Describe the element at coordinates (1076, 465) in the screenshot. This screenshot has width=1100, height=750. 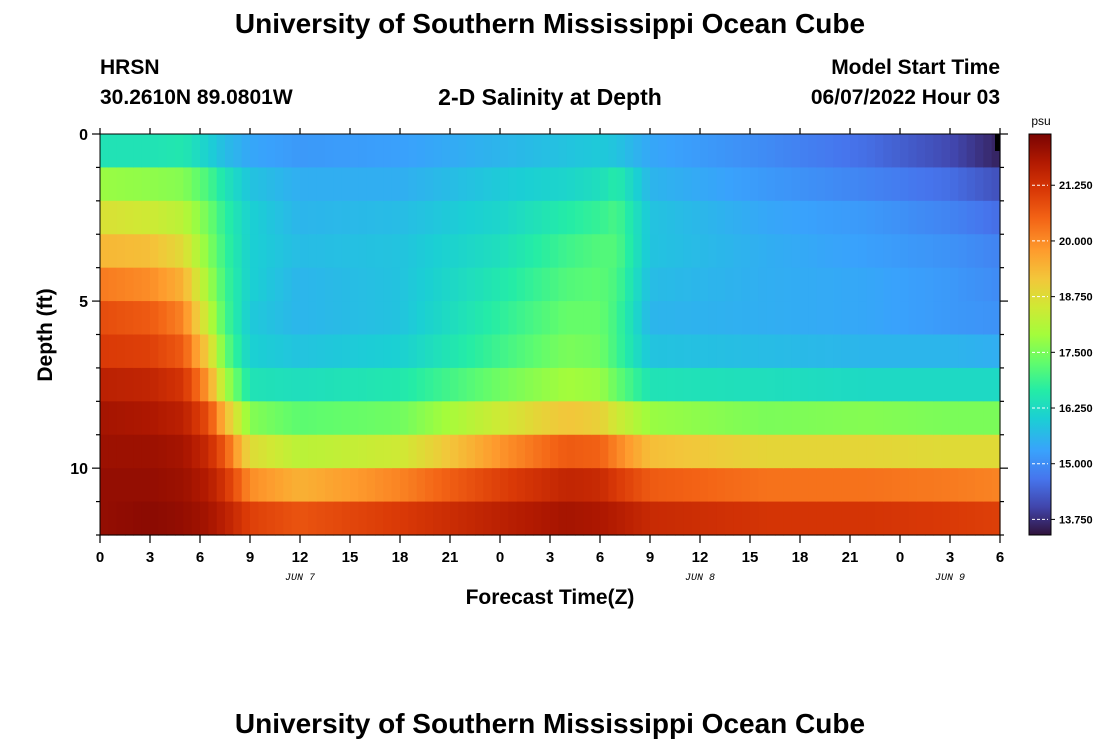
I see `colorbar-tick-label: 15.000` at that location.